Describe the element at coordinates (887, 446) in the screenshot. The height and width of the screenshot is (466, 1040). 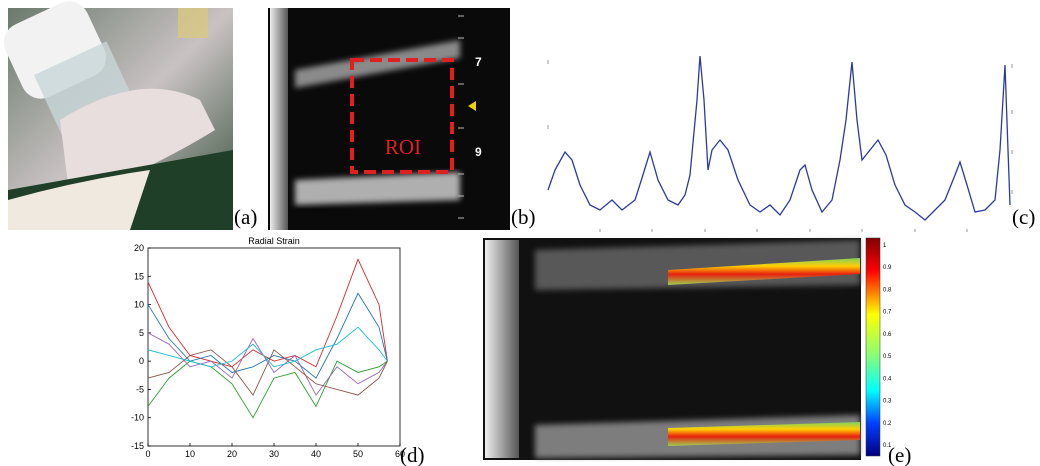
I see `colorbar-label: 0.1` at that location.